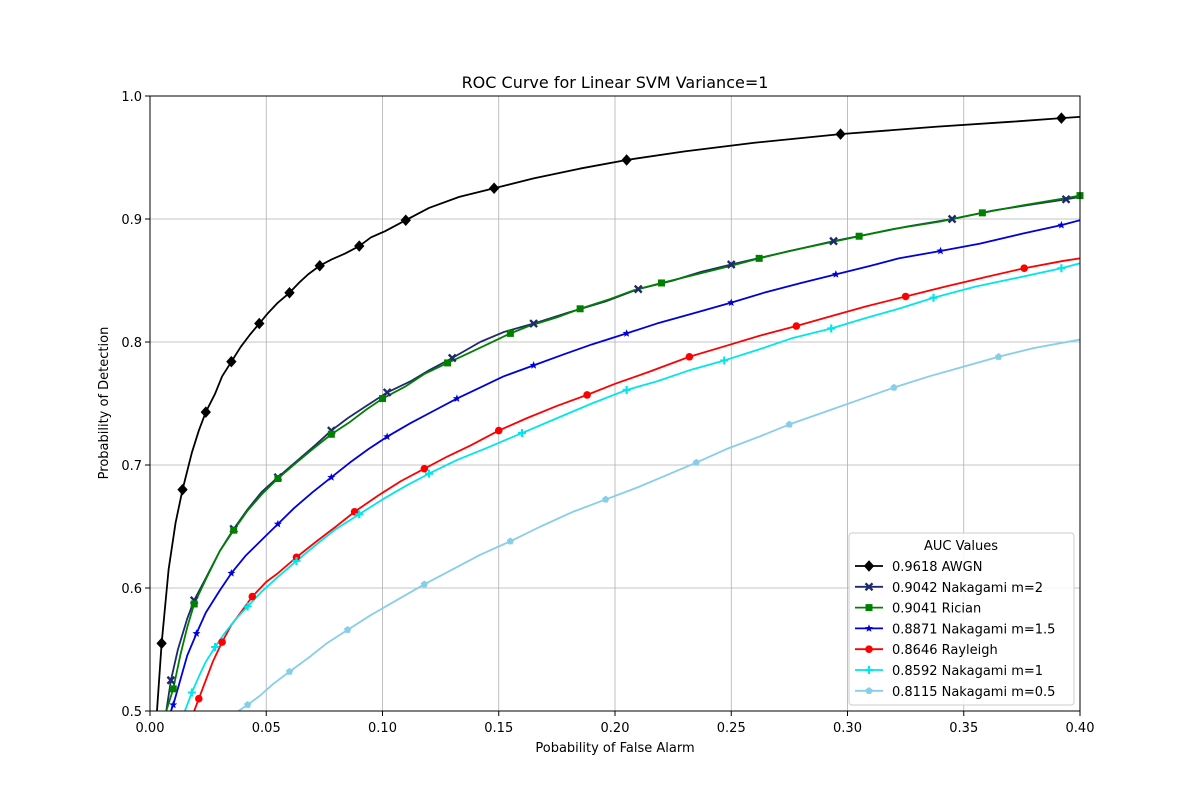 This screenshot has width=1199, height=799. I want to click on chart-title: ROC Curve for Linear SVM Variance=1, so click(615, 82).